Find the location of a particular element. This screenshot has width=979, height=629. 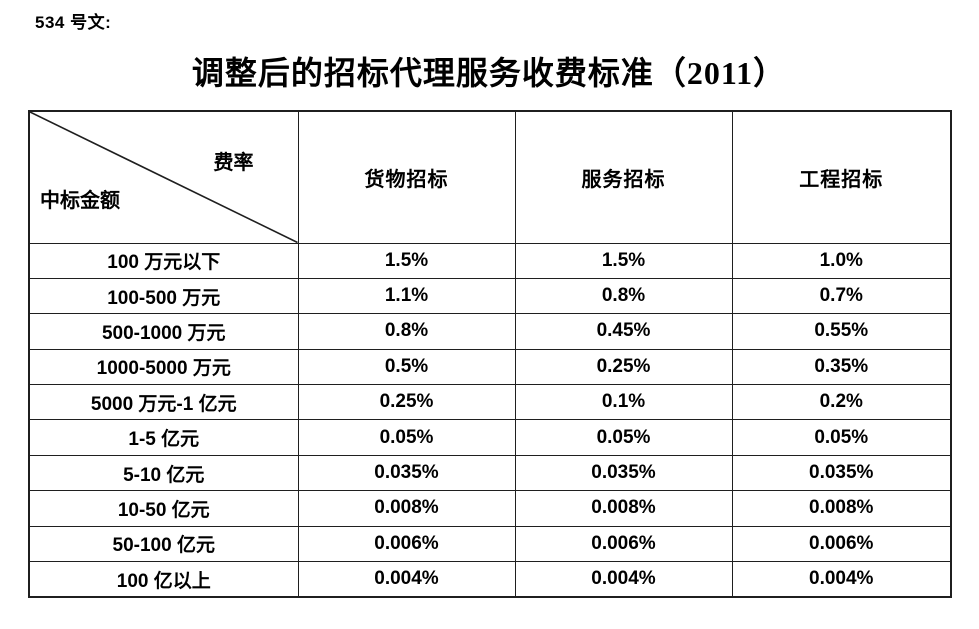

row-label: 100-500 万元 is located at coordinates (163, 296).